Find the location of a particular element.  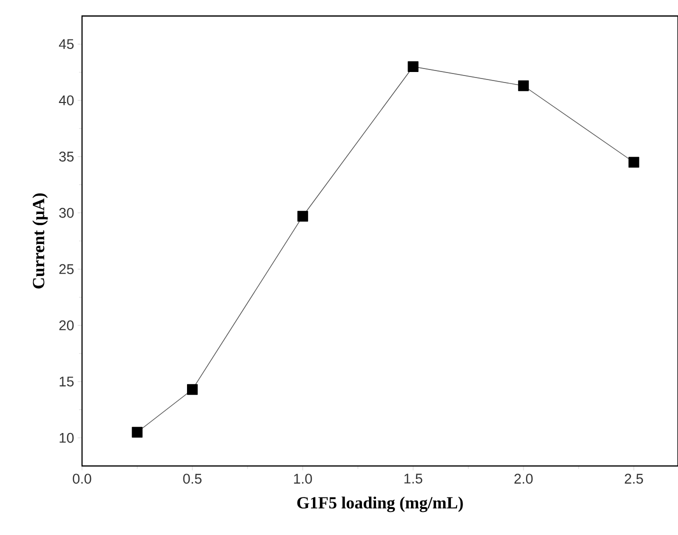

y-tick-label: 10 is located at coordinates (67, 437).